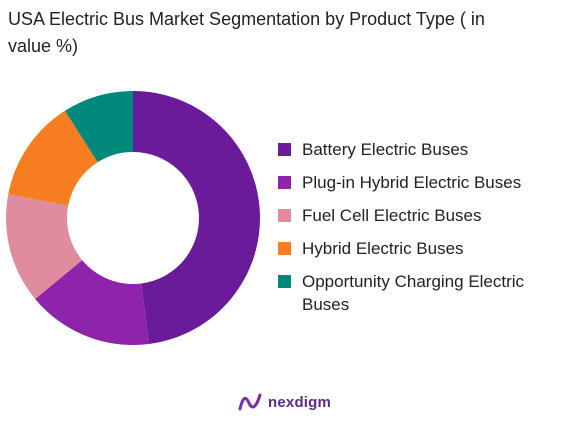 This screenshot has height=422, width=573. Describe the element at coordinates (383, 248) in the screenshot. I see `legend-label: Hybrid Electric Buses` at that location.